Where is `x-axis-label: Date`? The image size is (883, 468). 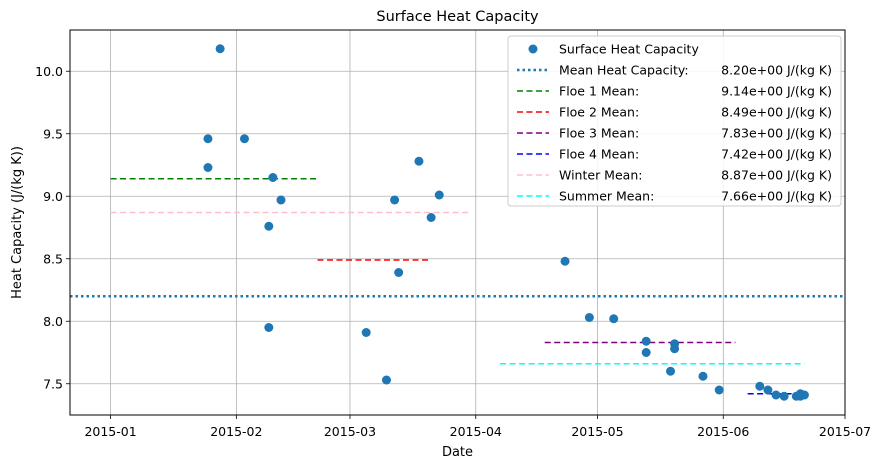 x-axis-label: Date is located at coordinates (457, 452).